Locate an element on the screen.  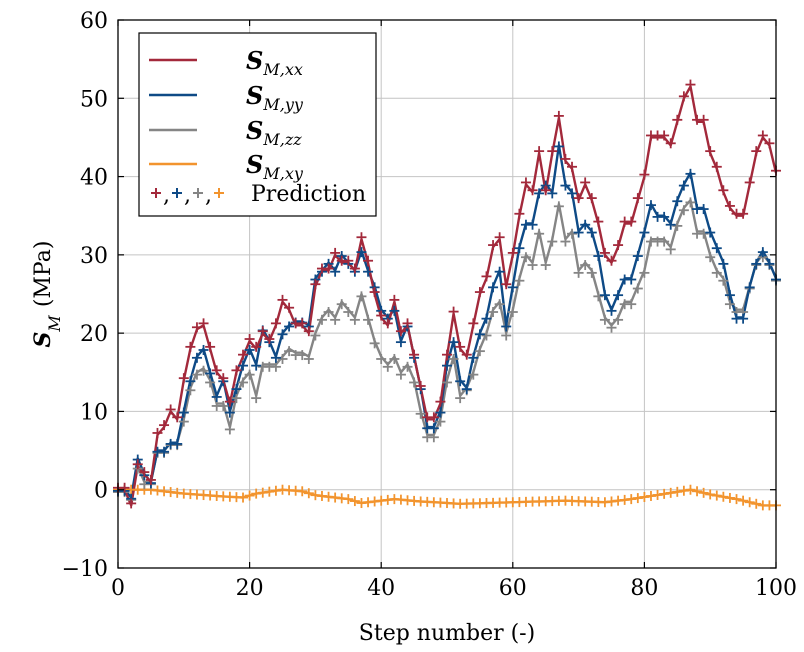
legend-label-xx: SM,xx is located at coordinates (274, 62).